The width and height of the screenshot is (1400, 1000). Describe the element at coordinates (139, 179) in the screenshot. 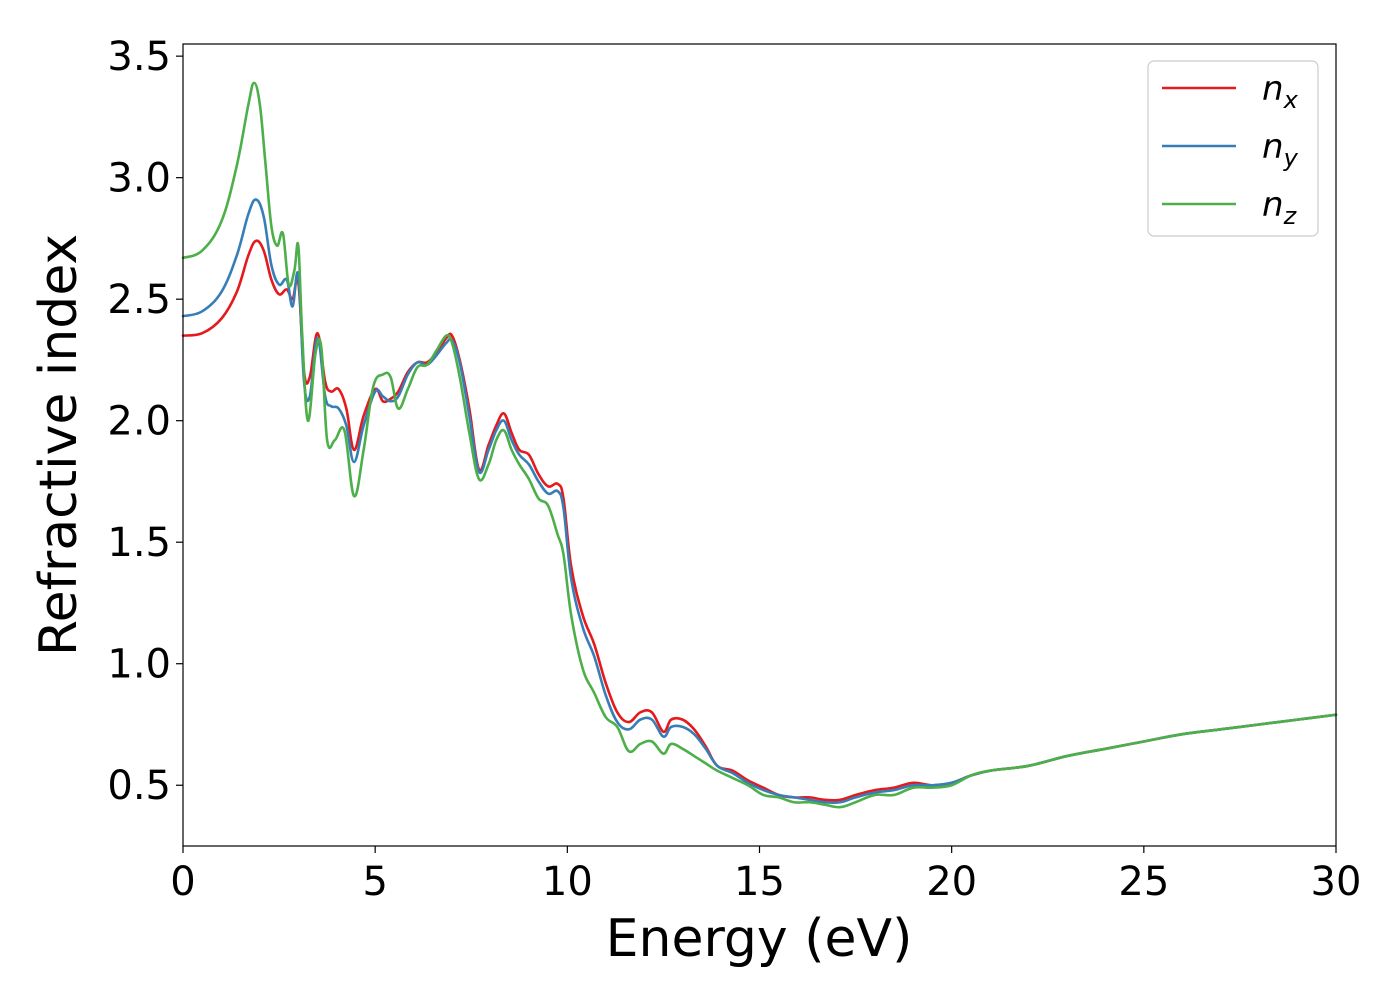

I see `y-tick-label: 3.0` at that location.